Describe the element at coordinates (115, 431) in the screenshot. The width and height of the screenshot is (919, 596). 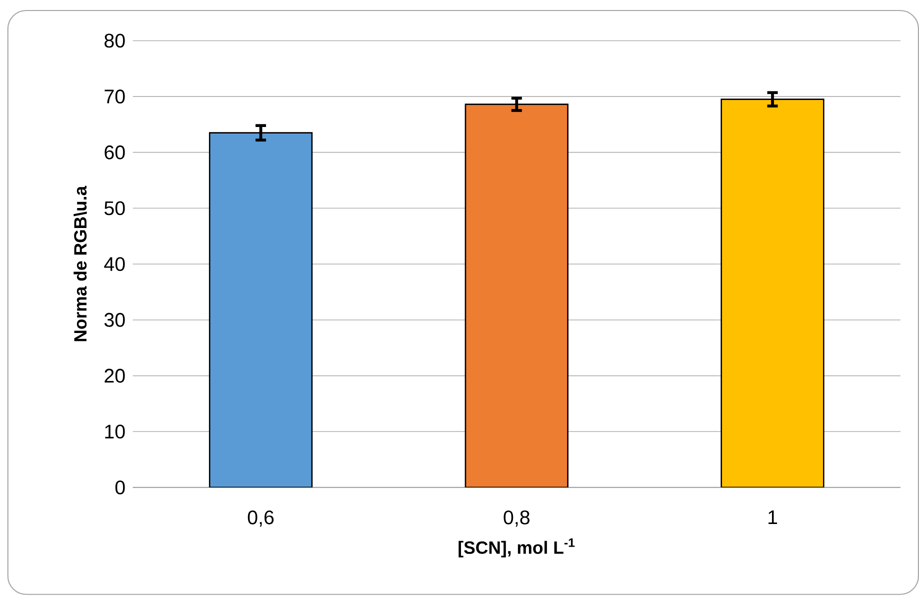
I see `y-tick-label: 10` at that location.